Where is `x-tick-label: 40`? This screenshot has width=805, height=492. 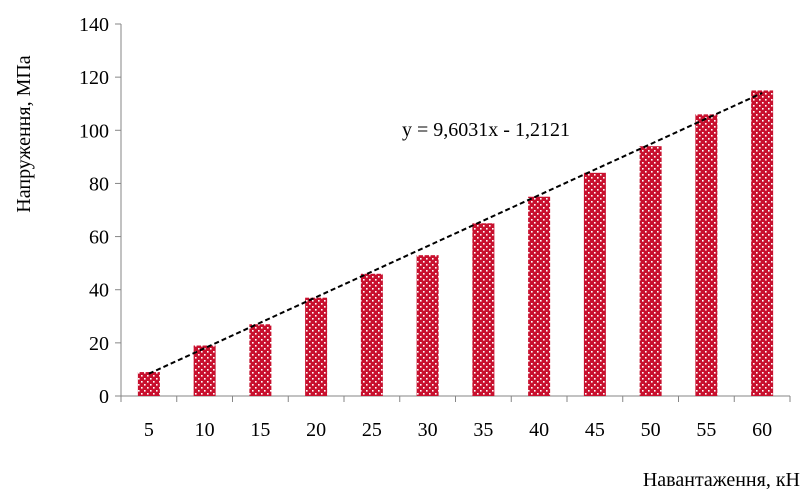
x-tick-label: 40 is located at coordinates (539, 430).